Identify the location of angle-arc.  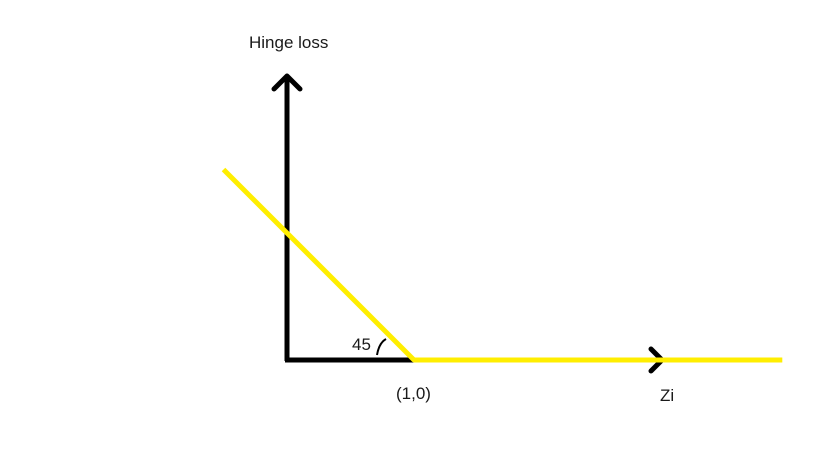
(381, 347).